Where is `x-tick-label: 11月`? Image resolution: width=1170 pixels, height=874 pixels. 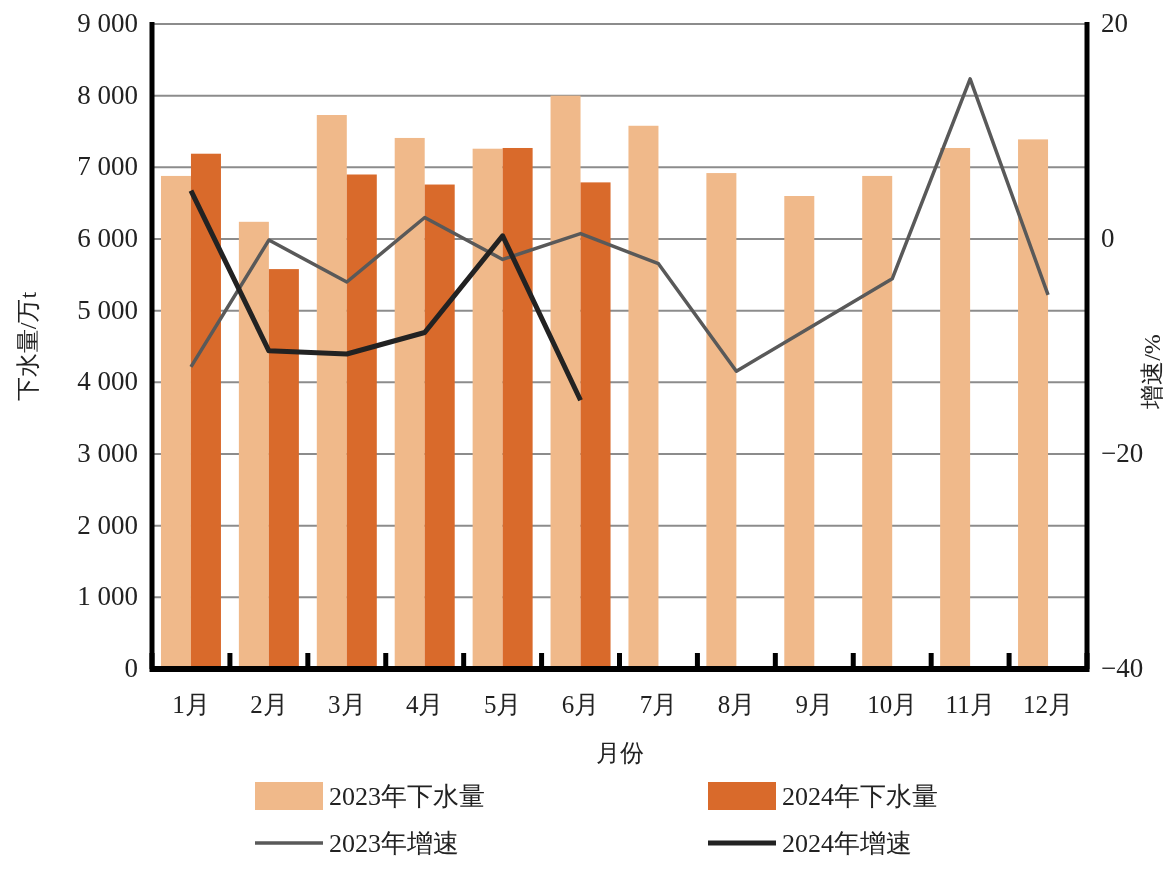 x-tick-label: 11月 is located at coordinates (970, 704).